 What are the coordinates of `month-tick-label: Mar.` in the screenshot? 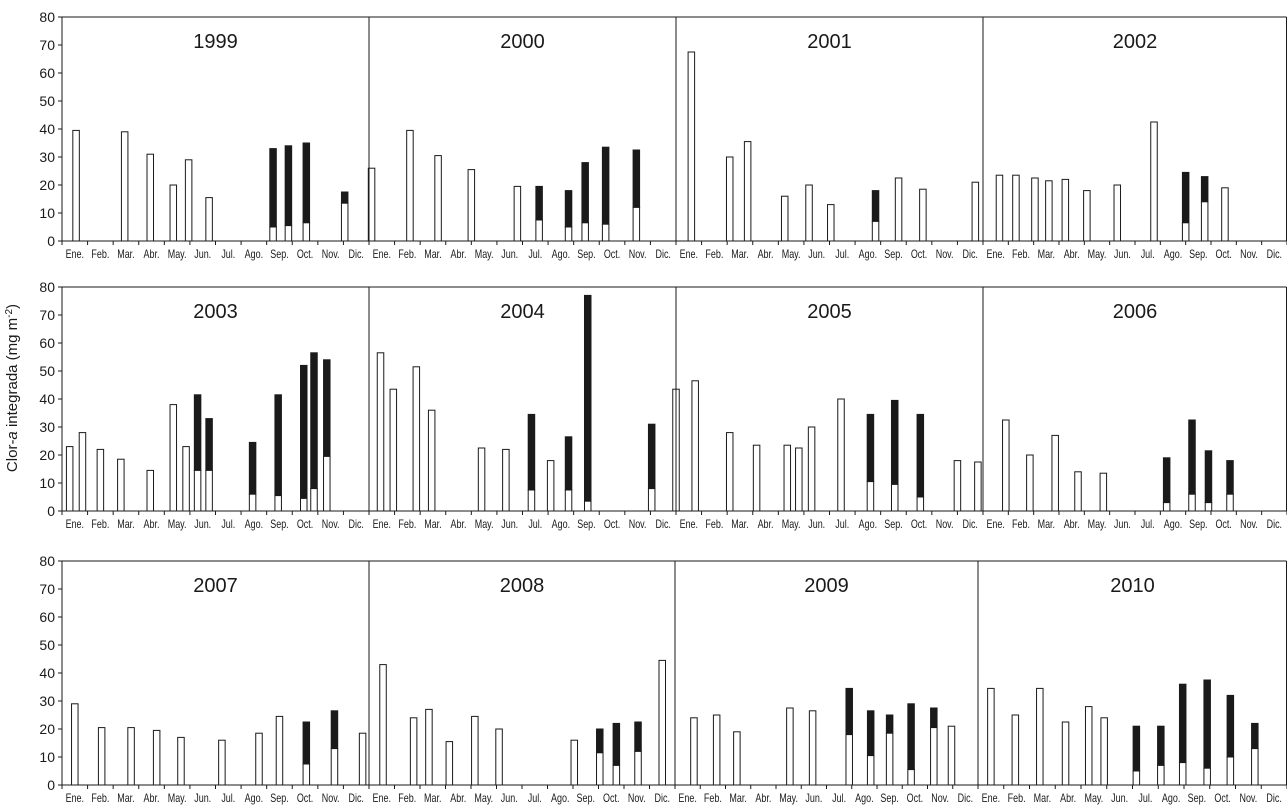 It's located at (125, 525).